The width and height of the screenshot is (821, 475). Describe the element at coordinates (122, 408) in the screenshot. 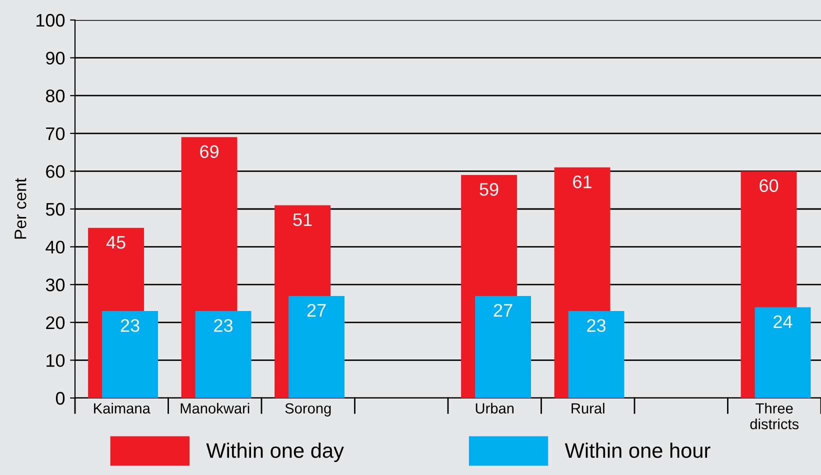

I see `x-tick-label: Kaimana` at that location.